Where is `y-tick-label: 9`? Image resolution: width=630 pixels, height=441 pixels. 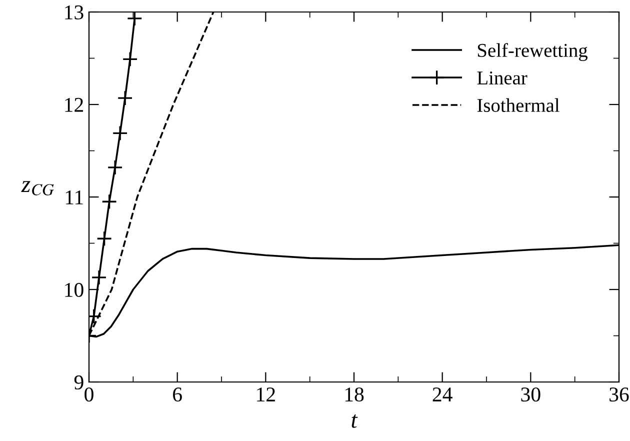
y-tick-label: 9 is located at coordinates (79, 382).